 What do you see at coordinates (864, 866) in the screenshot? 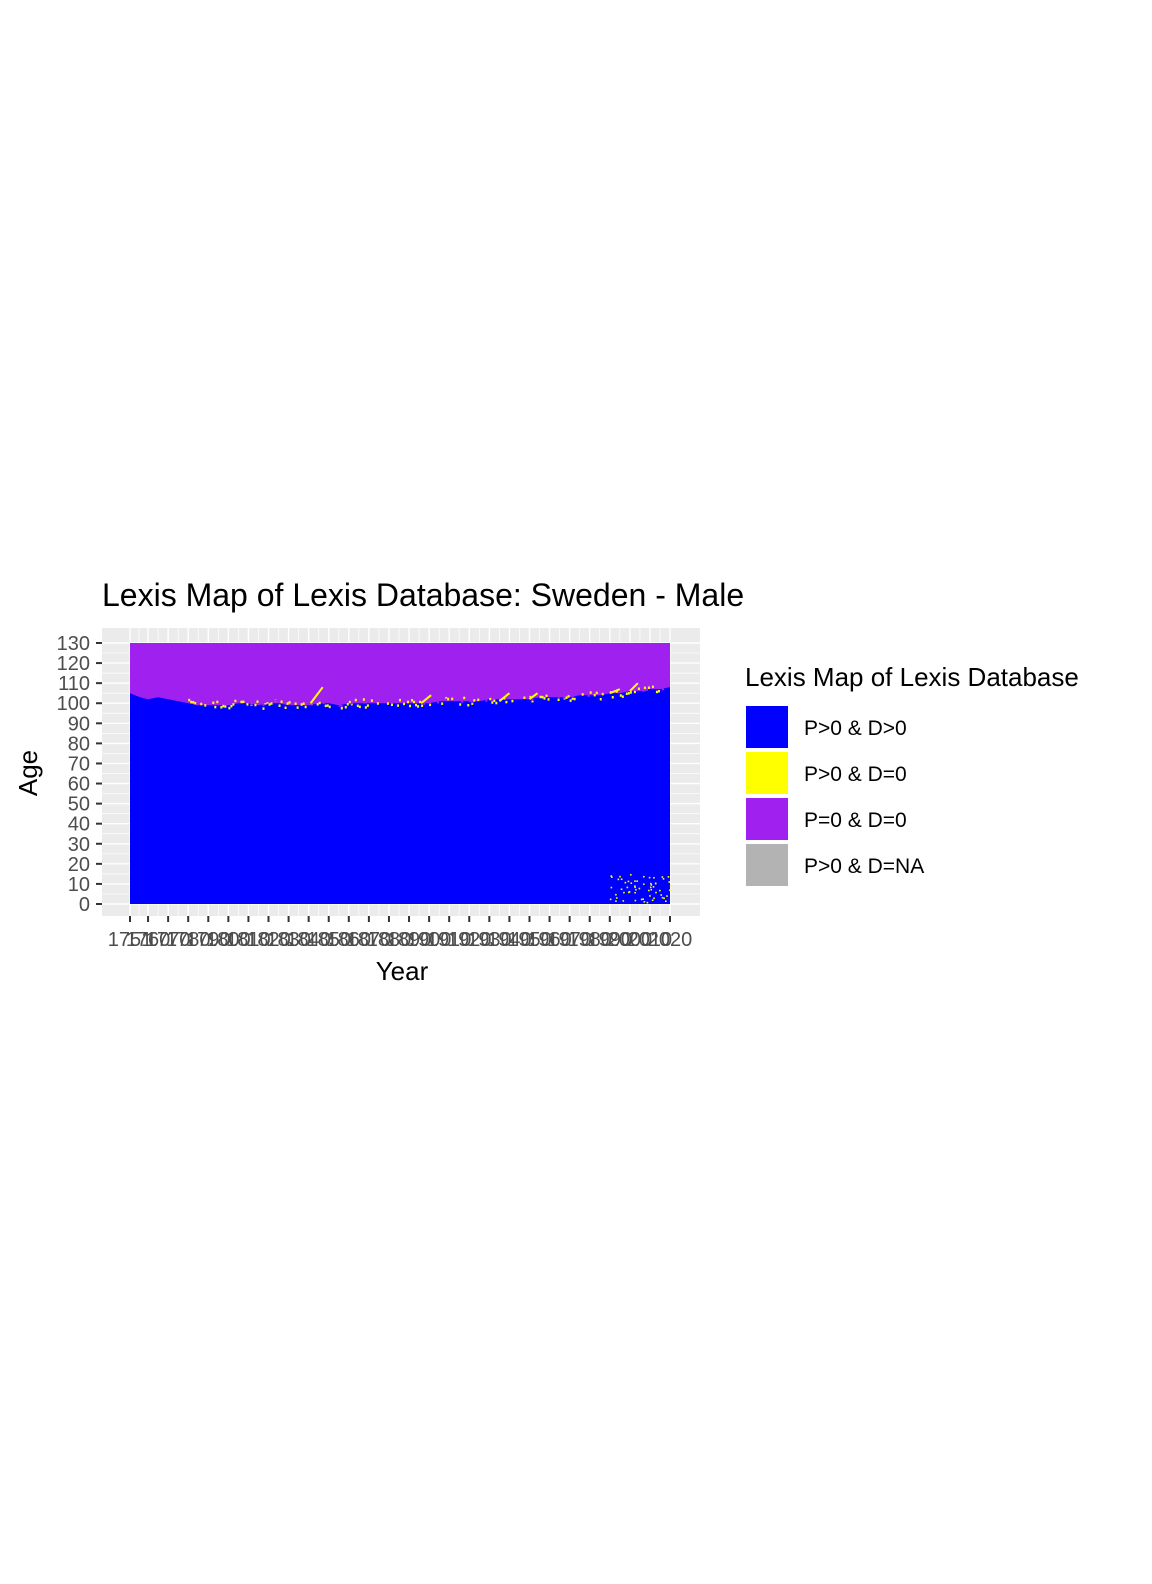
I see `legend-label: P>0 & D=NA` at bounding box center [864, 866].